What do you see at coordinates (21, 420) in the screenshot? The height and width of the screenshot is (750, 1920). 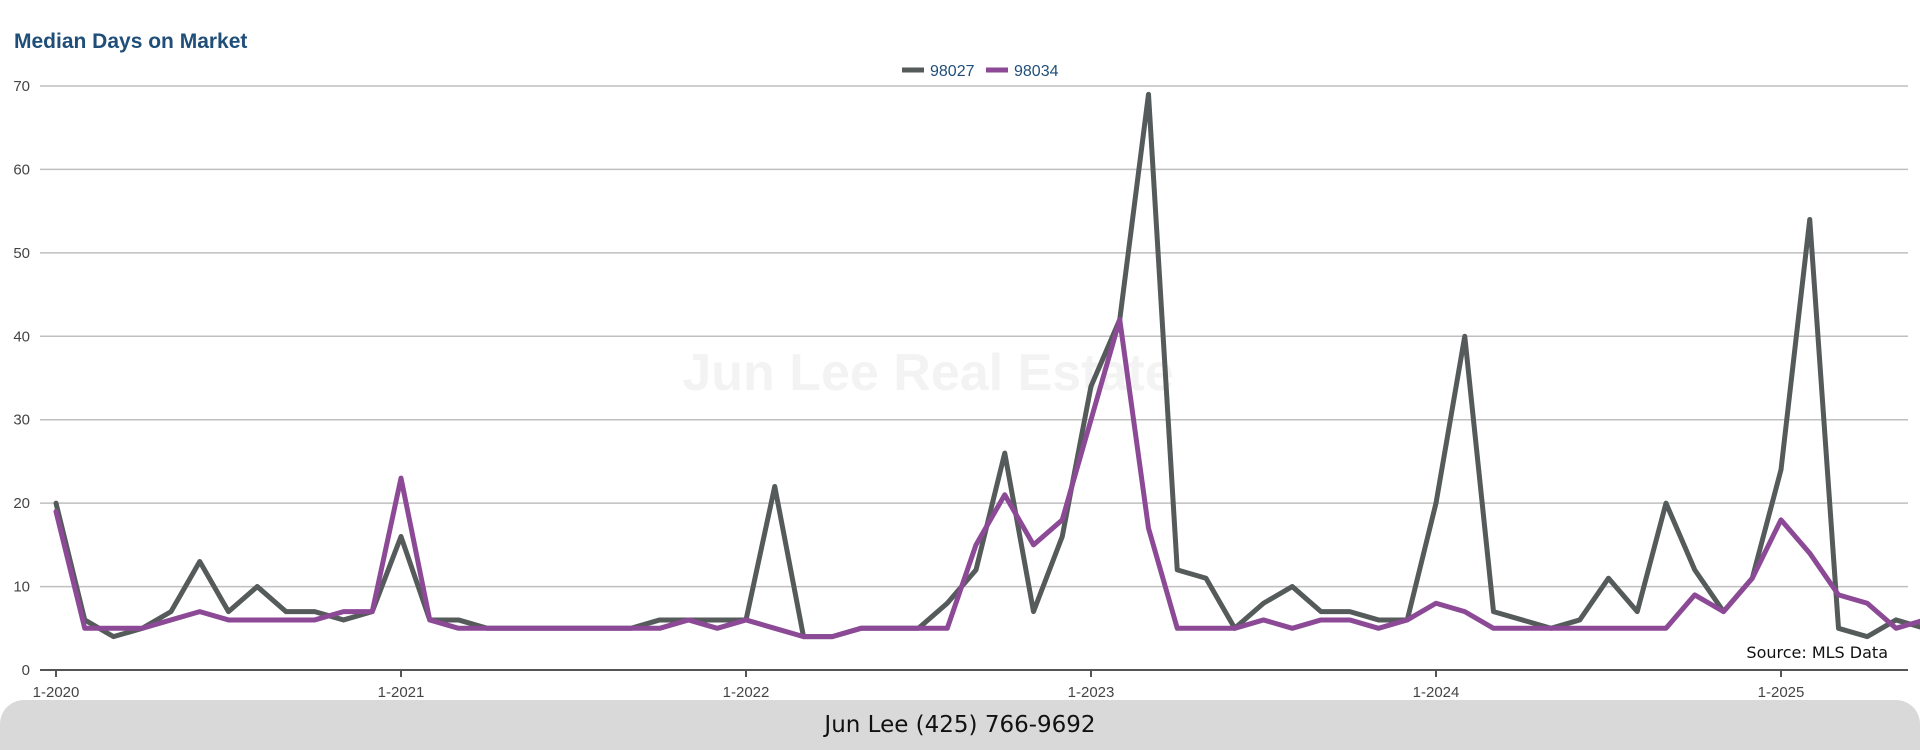 I see `y-tick-label: 30` at bounding box center [21, 420].